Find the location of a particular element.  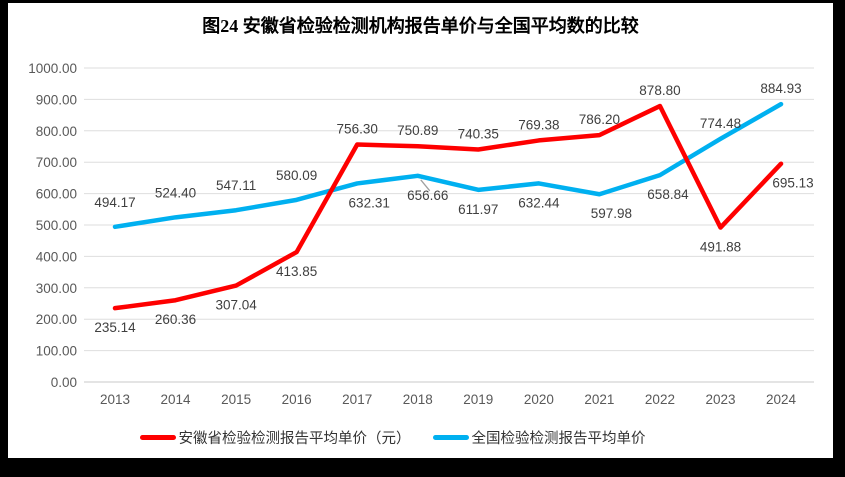

data-label: 658.84 is located at coordinates (668, 194).